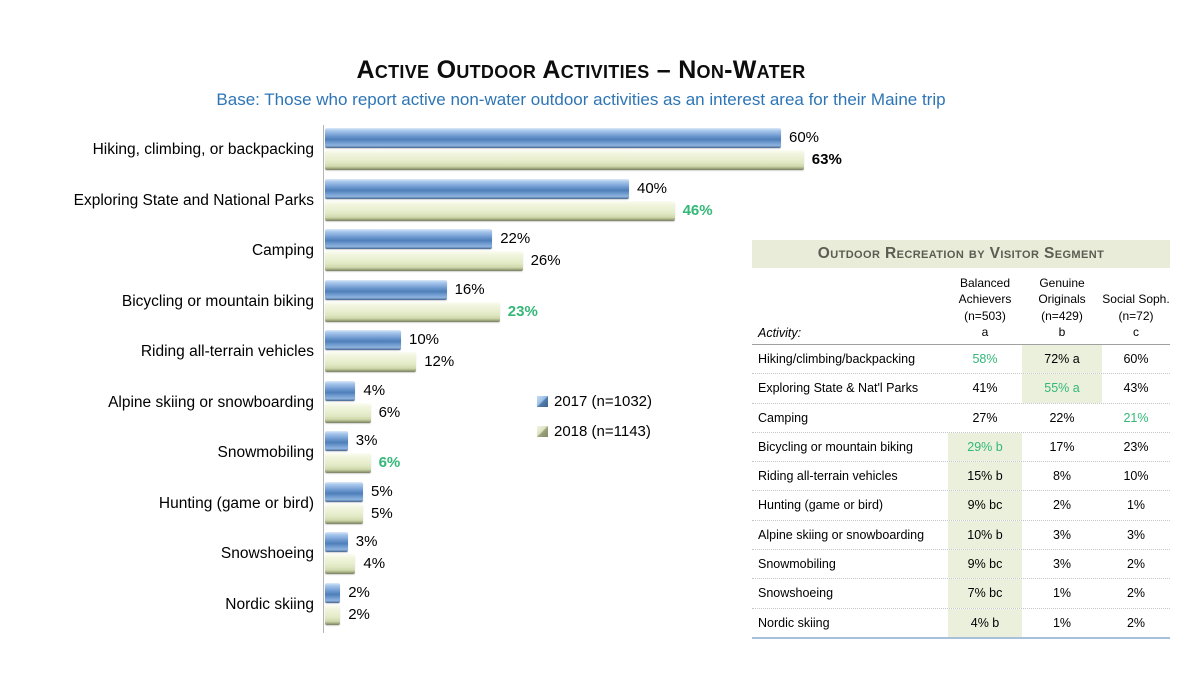  What do you see at coordinates (1062, 417) in the screenshot?
I see `value-cell: 22%` at bounding box center [1062, 417].